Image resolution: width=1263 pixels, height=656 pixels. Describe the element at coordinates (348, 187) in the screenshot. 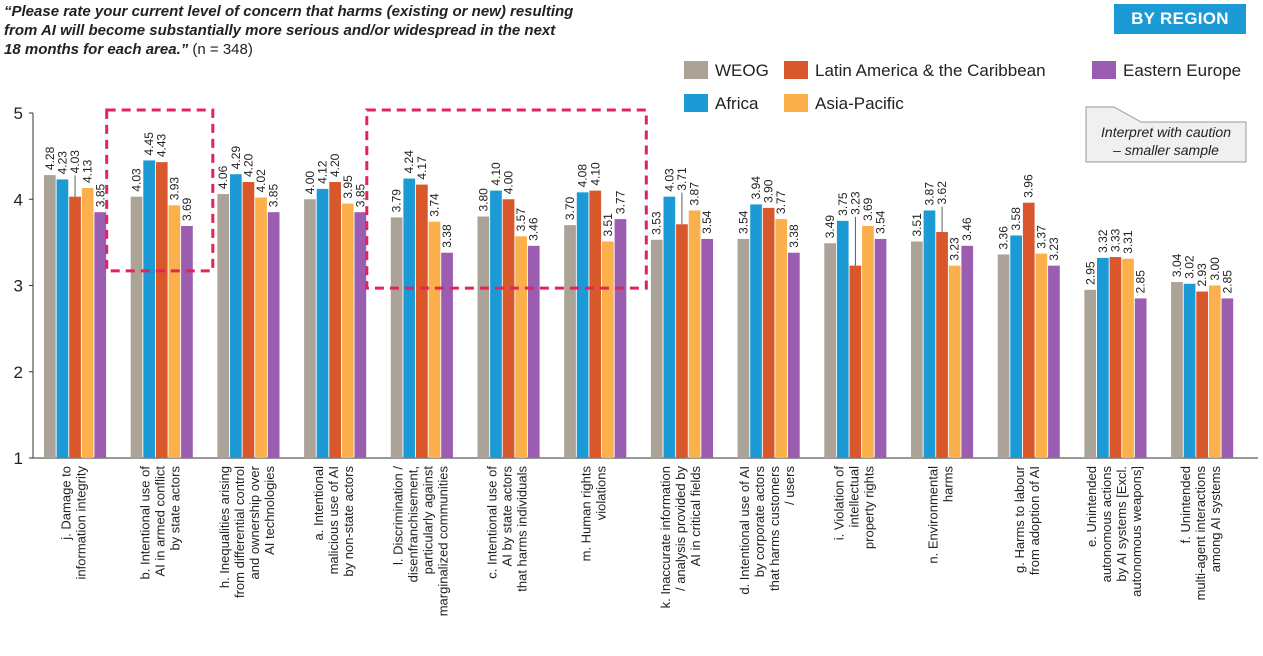

I see `data-label: 3.95` at that location.